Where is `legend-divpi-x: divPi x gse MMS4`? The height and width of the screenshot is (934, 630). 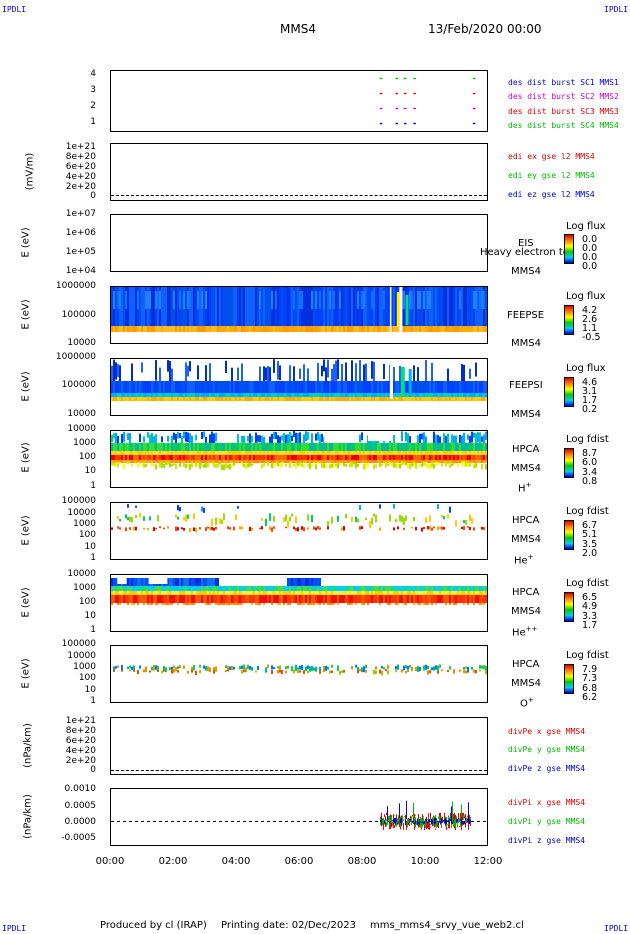 legend-divpi-x: divPi x gse MMS4 is located at coordinates (547, 802).